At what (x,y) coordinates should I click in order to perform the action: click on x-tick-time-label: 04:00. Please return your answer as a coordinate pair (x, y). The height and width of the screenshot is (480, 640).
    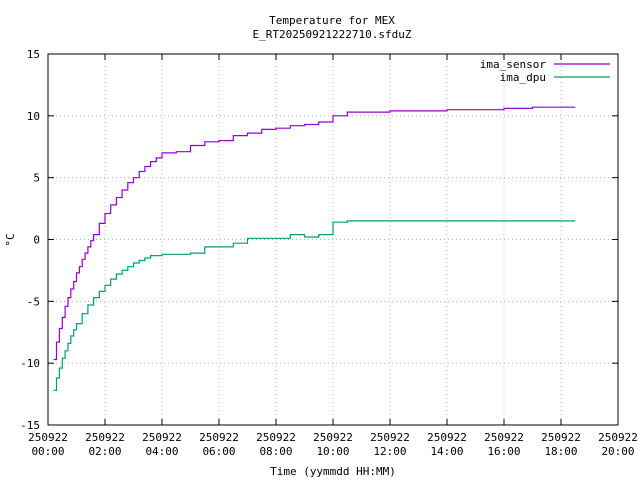
    Looking at the image, I should click on (161, 451).